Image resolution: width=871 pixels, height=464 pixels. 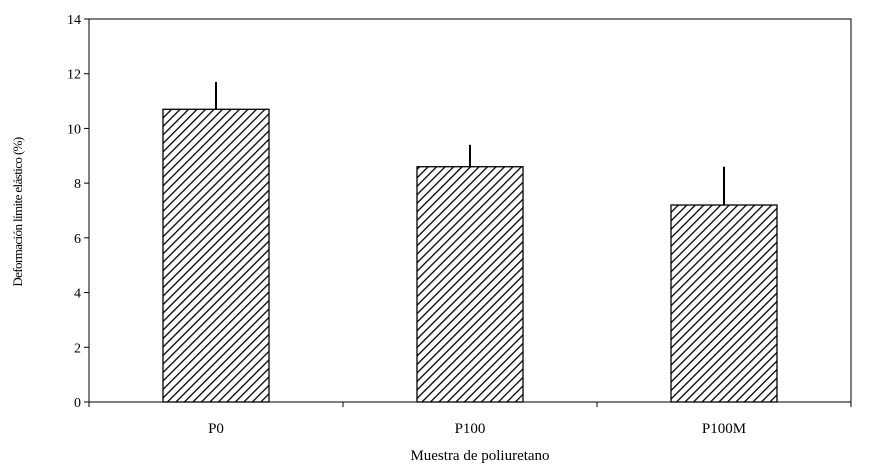 What do you see at coordinates (77, 348) in the screenshot?
I see `y-tick-label: 2` at bounding box center [77, 348].